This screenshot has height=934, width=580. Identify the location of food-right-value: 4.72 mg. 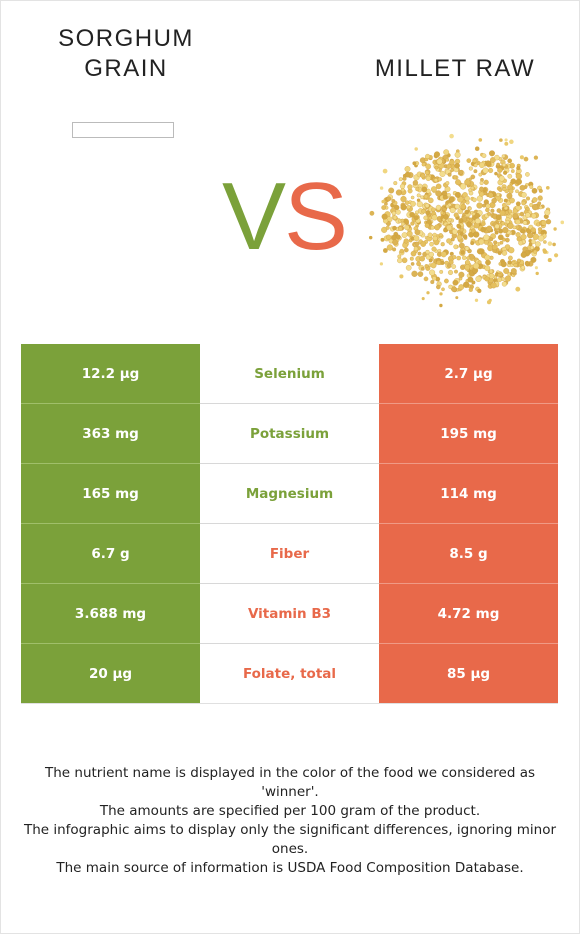
(468, 613).